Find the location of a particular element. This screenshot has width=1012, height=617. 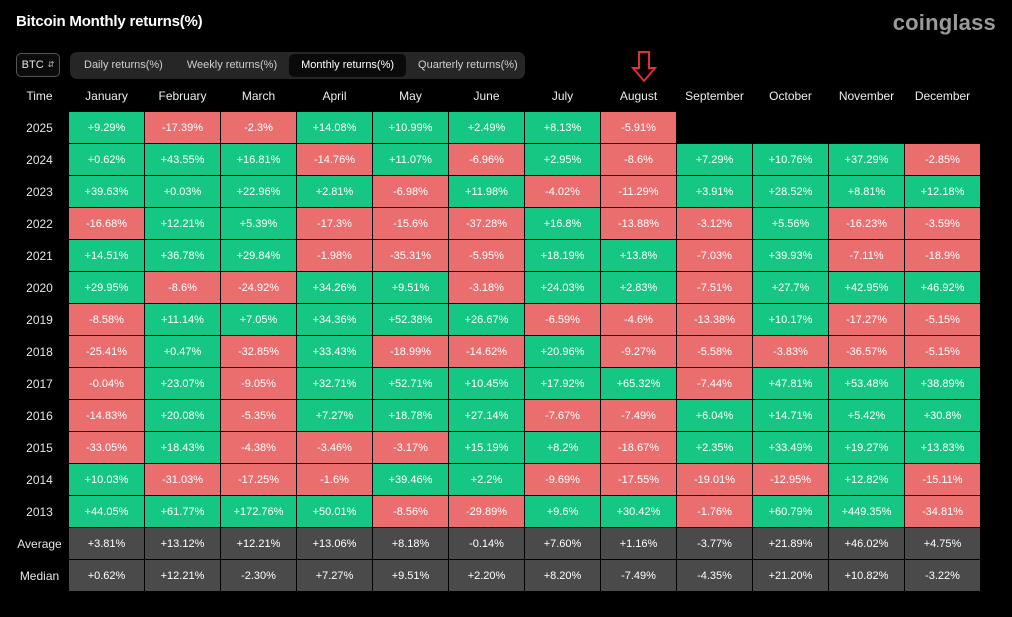

column-header-april: April is located at coordinates (334, 96).